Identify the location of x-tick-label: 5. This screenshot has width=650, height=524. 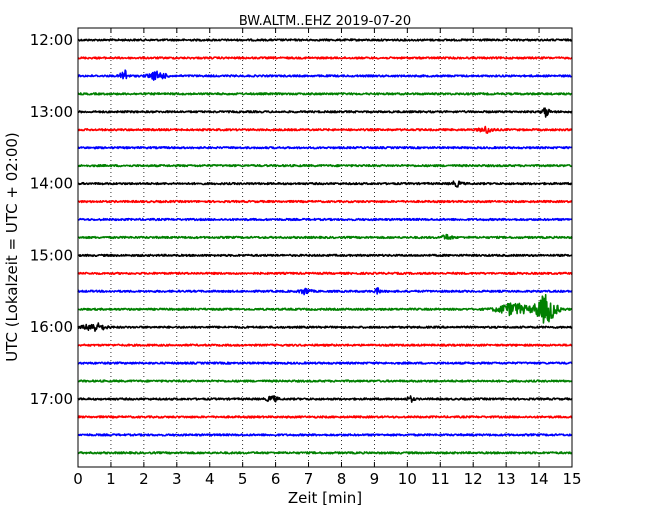
(243, 479).